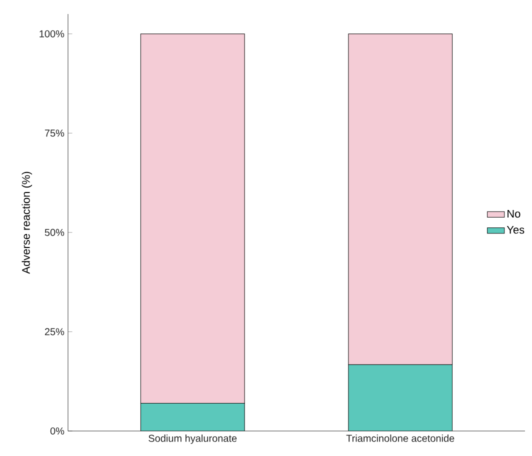 The height and width of the screenshot is (456, 532). Describe the element at coordinates (54, 332) in the screenshot. I see `y-tick-label: 25%` at that location.